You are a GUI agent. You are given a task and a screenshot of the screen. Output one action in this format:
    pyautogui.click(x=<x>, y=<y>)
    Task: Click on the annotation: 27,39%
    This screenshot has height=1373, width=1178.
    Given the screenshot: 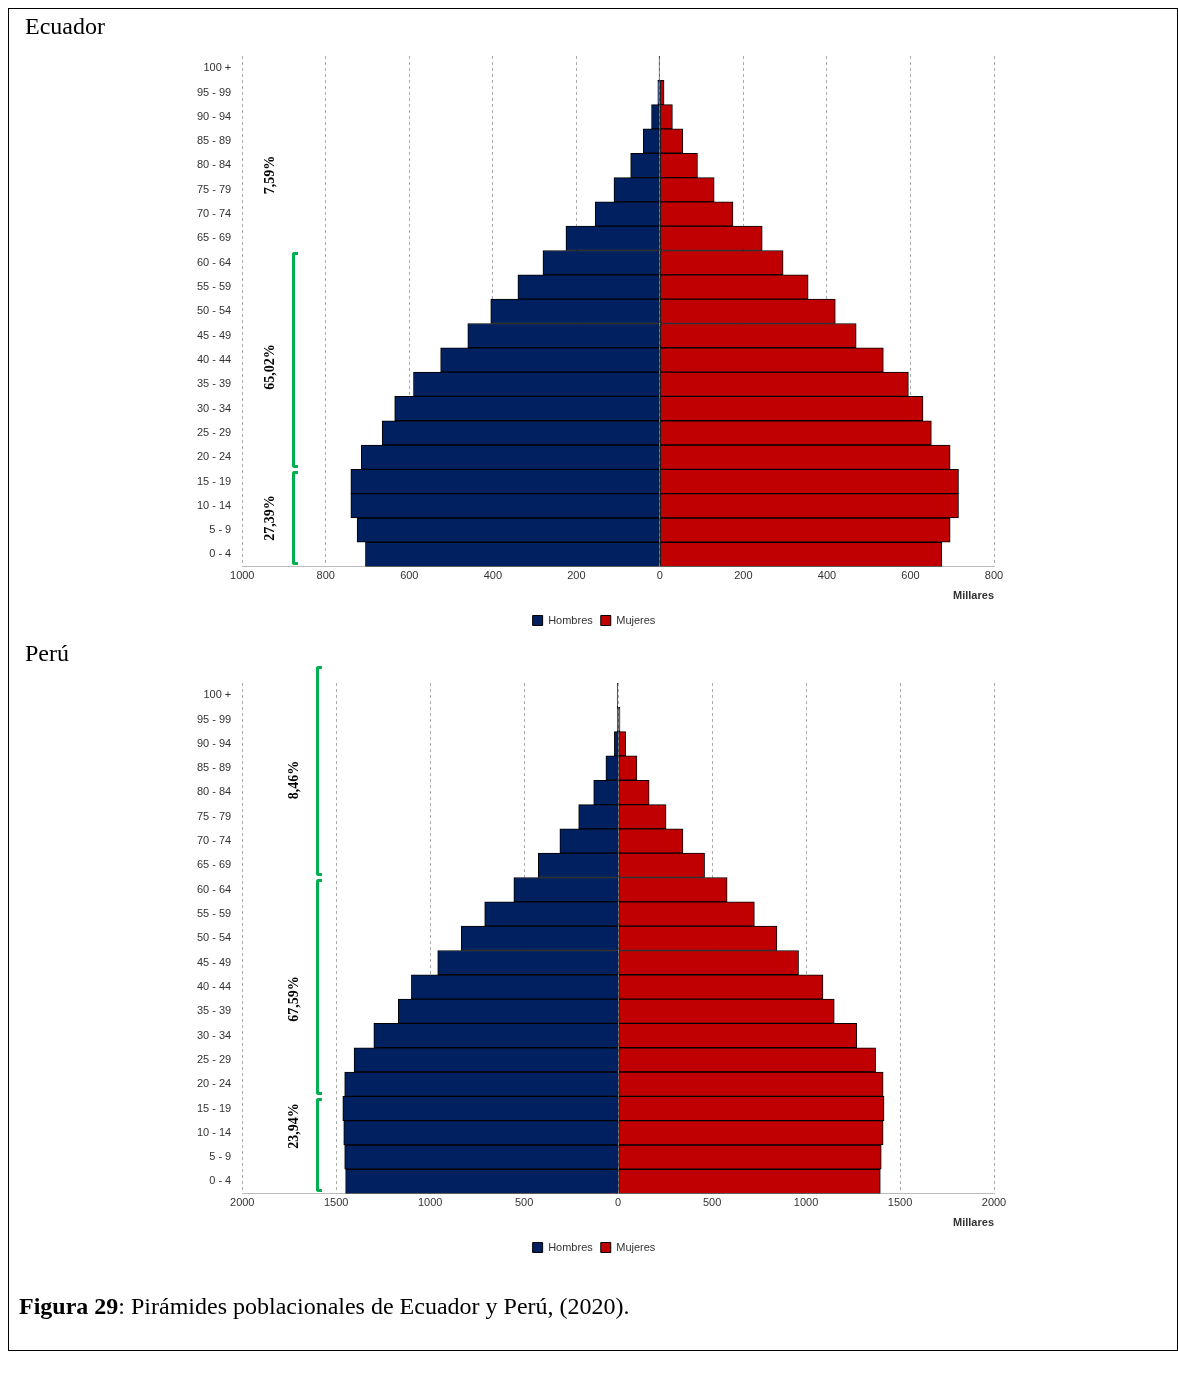 What is the action you would take?
    pyautogui.click(x=270, y=518)
    